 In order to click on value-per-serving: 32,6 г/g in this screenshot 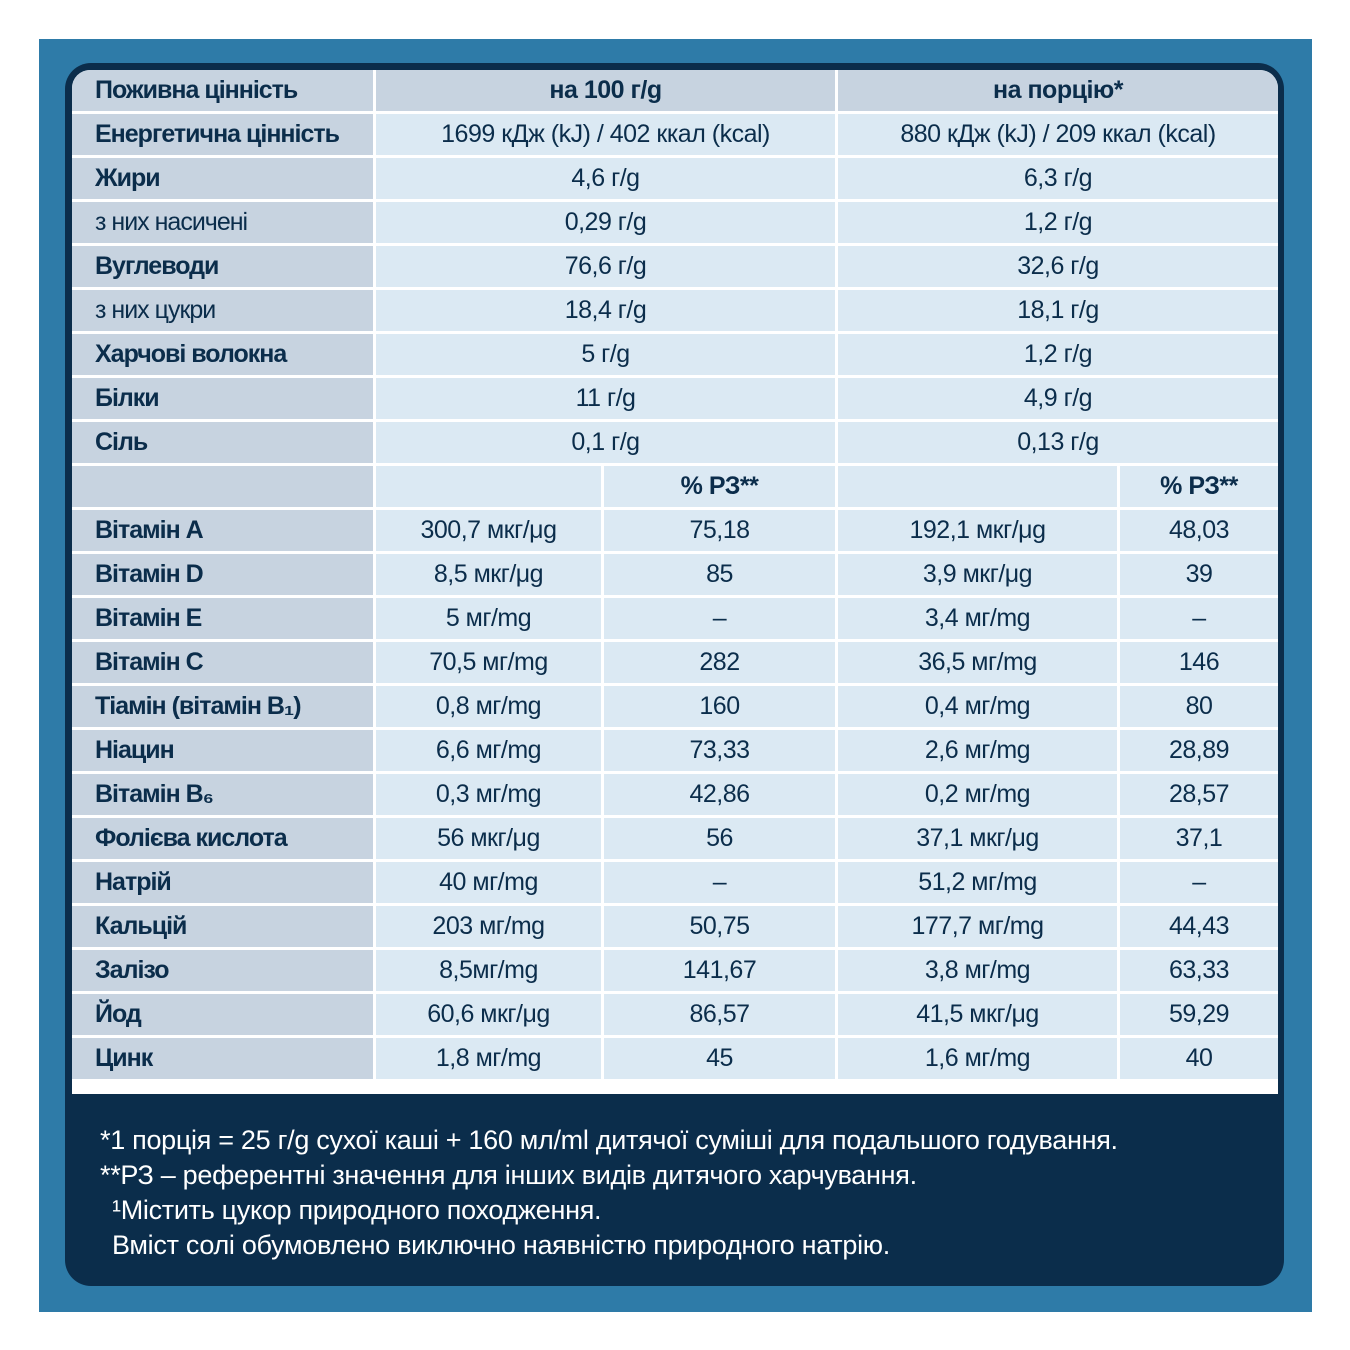, I will do `click(1058, 266)`.